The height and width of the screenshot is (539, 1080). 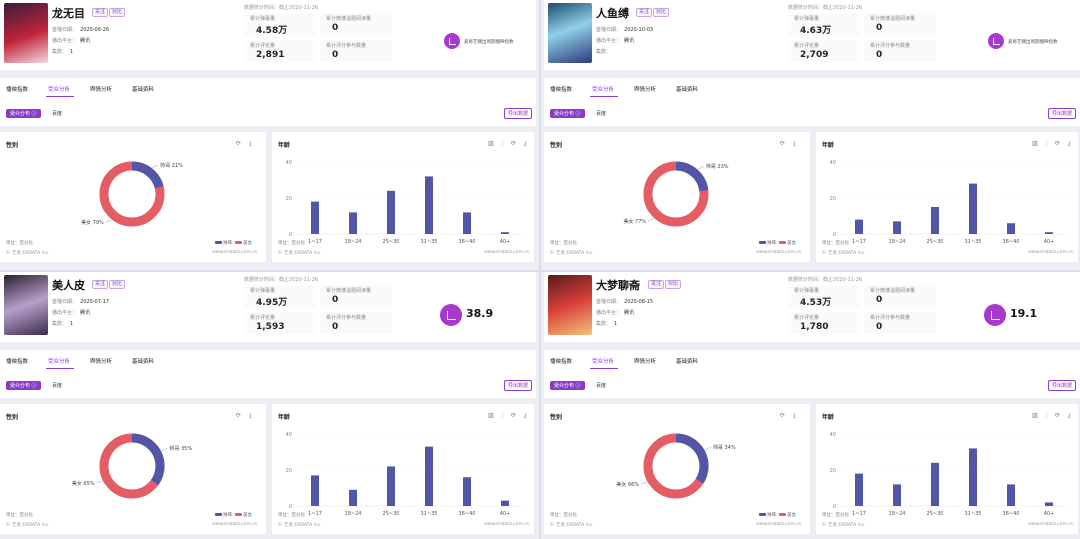 What do you see at coordinates (824, 24) in the screenshot?
I see `stat-box: 累计弹幕量 4.63万` at bounding box center [824, 24].